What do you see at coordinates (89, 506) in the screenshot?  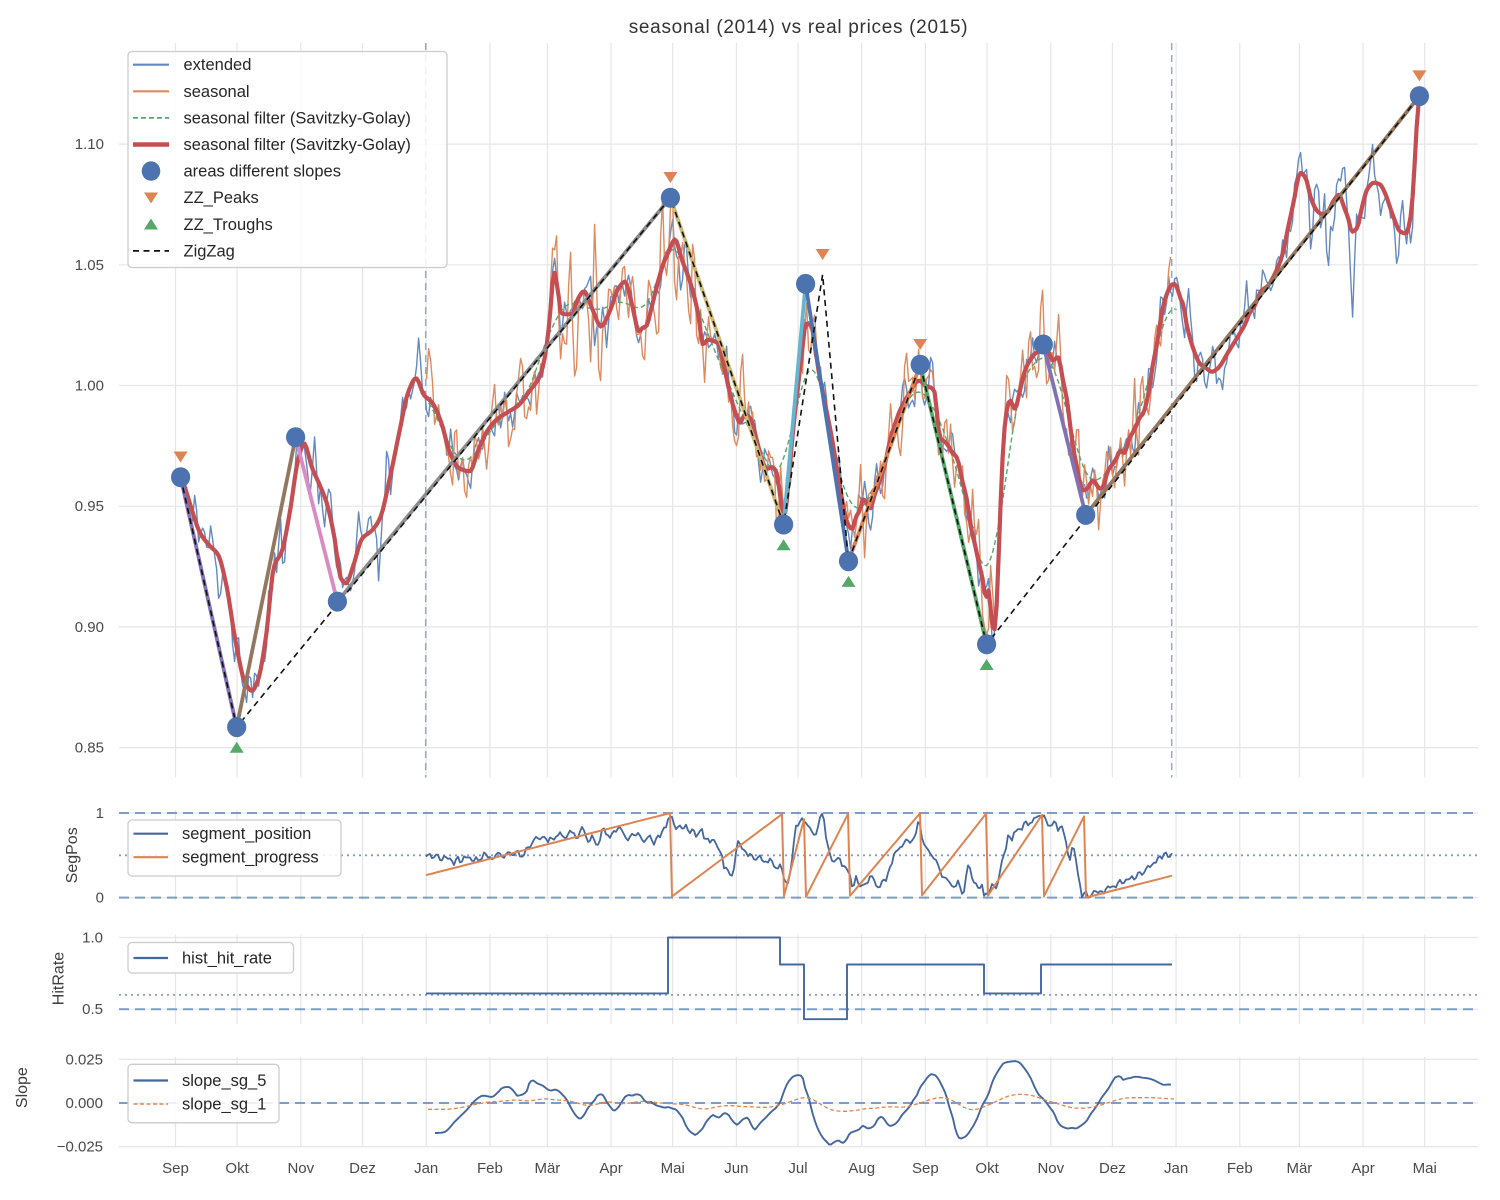 I see `svg-text: 0.95` at bounding box center [89, 506].